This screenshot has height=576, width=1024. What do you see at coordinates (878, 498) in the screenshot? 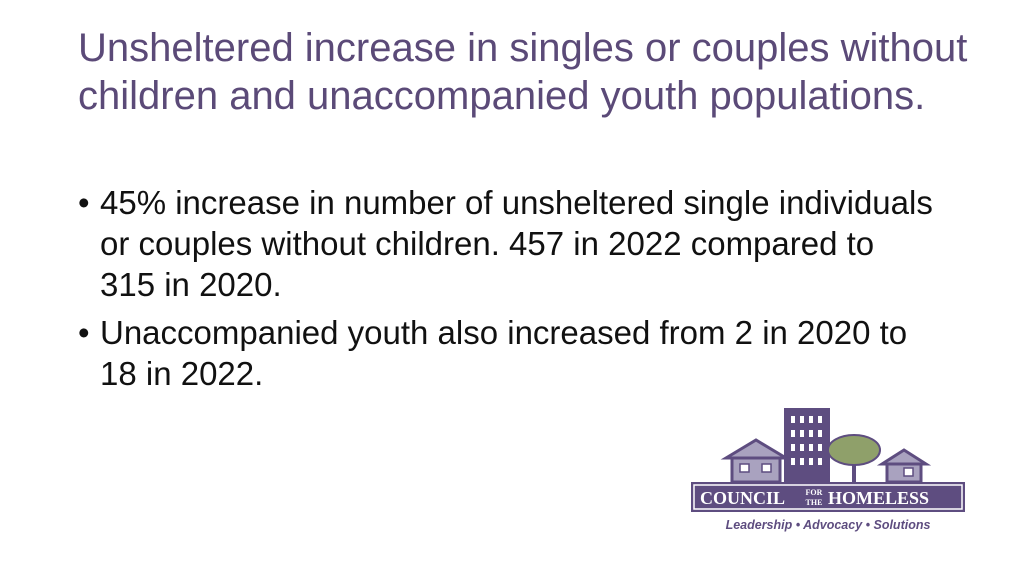
I see `logo-name-right: HOMELESS` at bounding box center [878, 498].